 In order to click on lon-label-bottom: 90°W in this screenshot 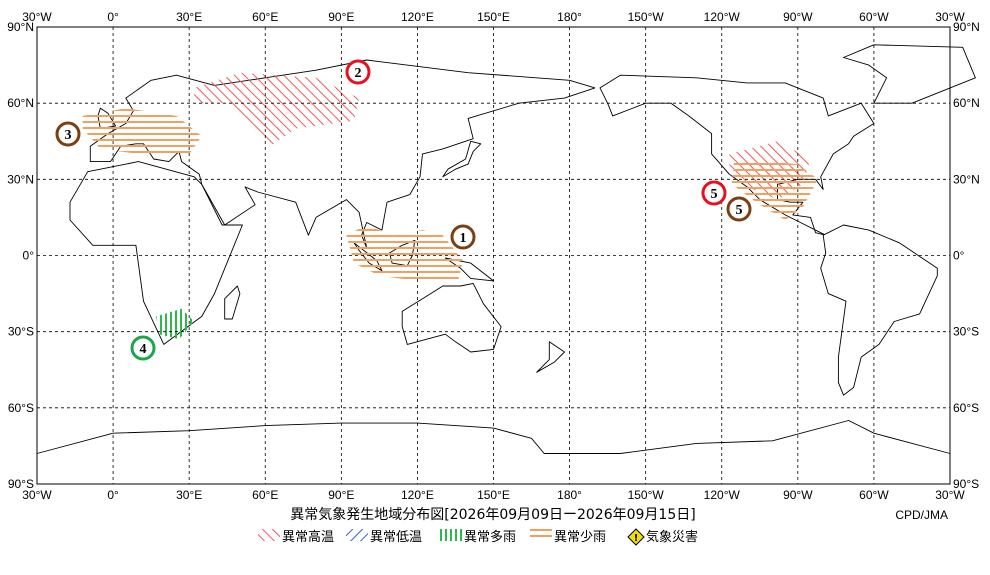, I will do `click(798, 495)`.